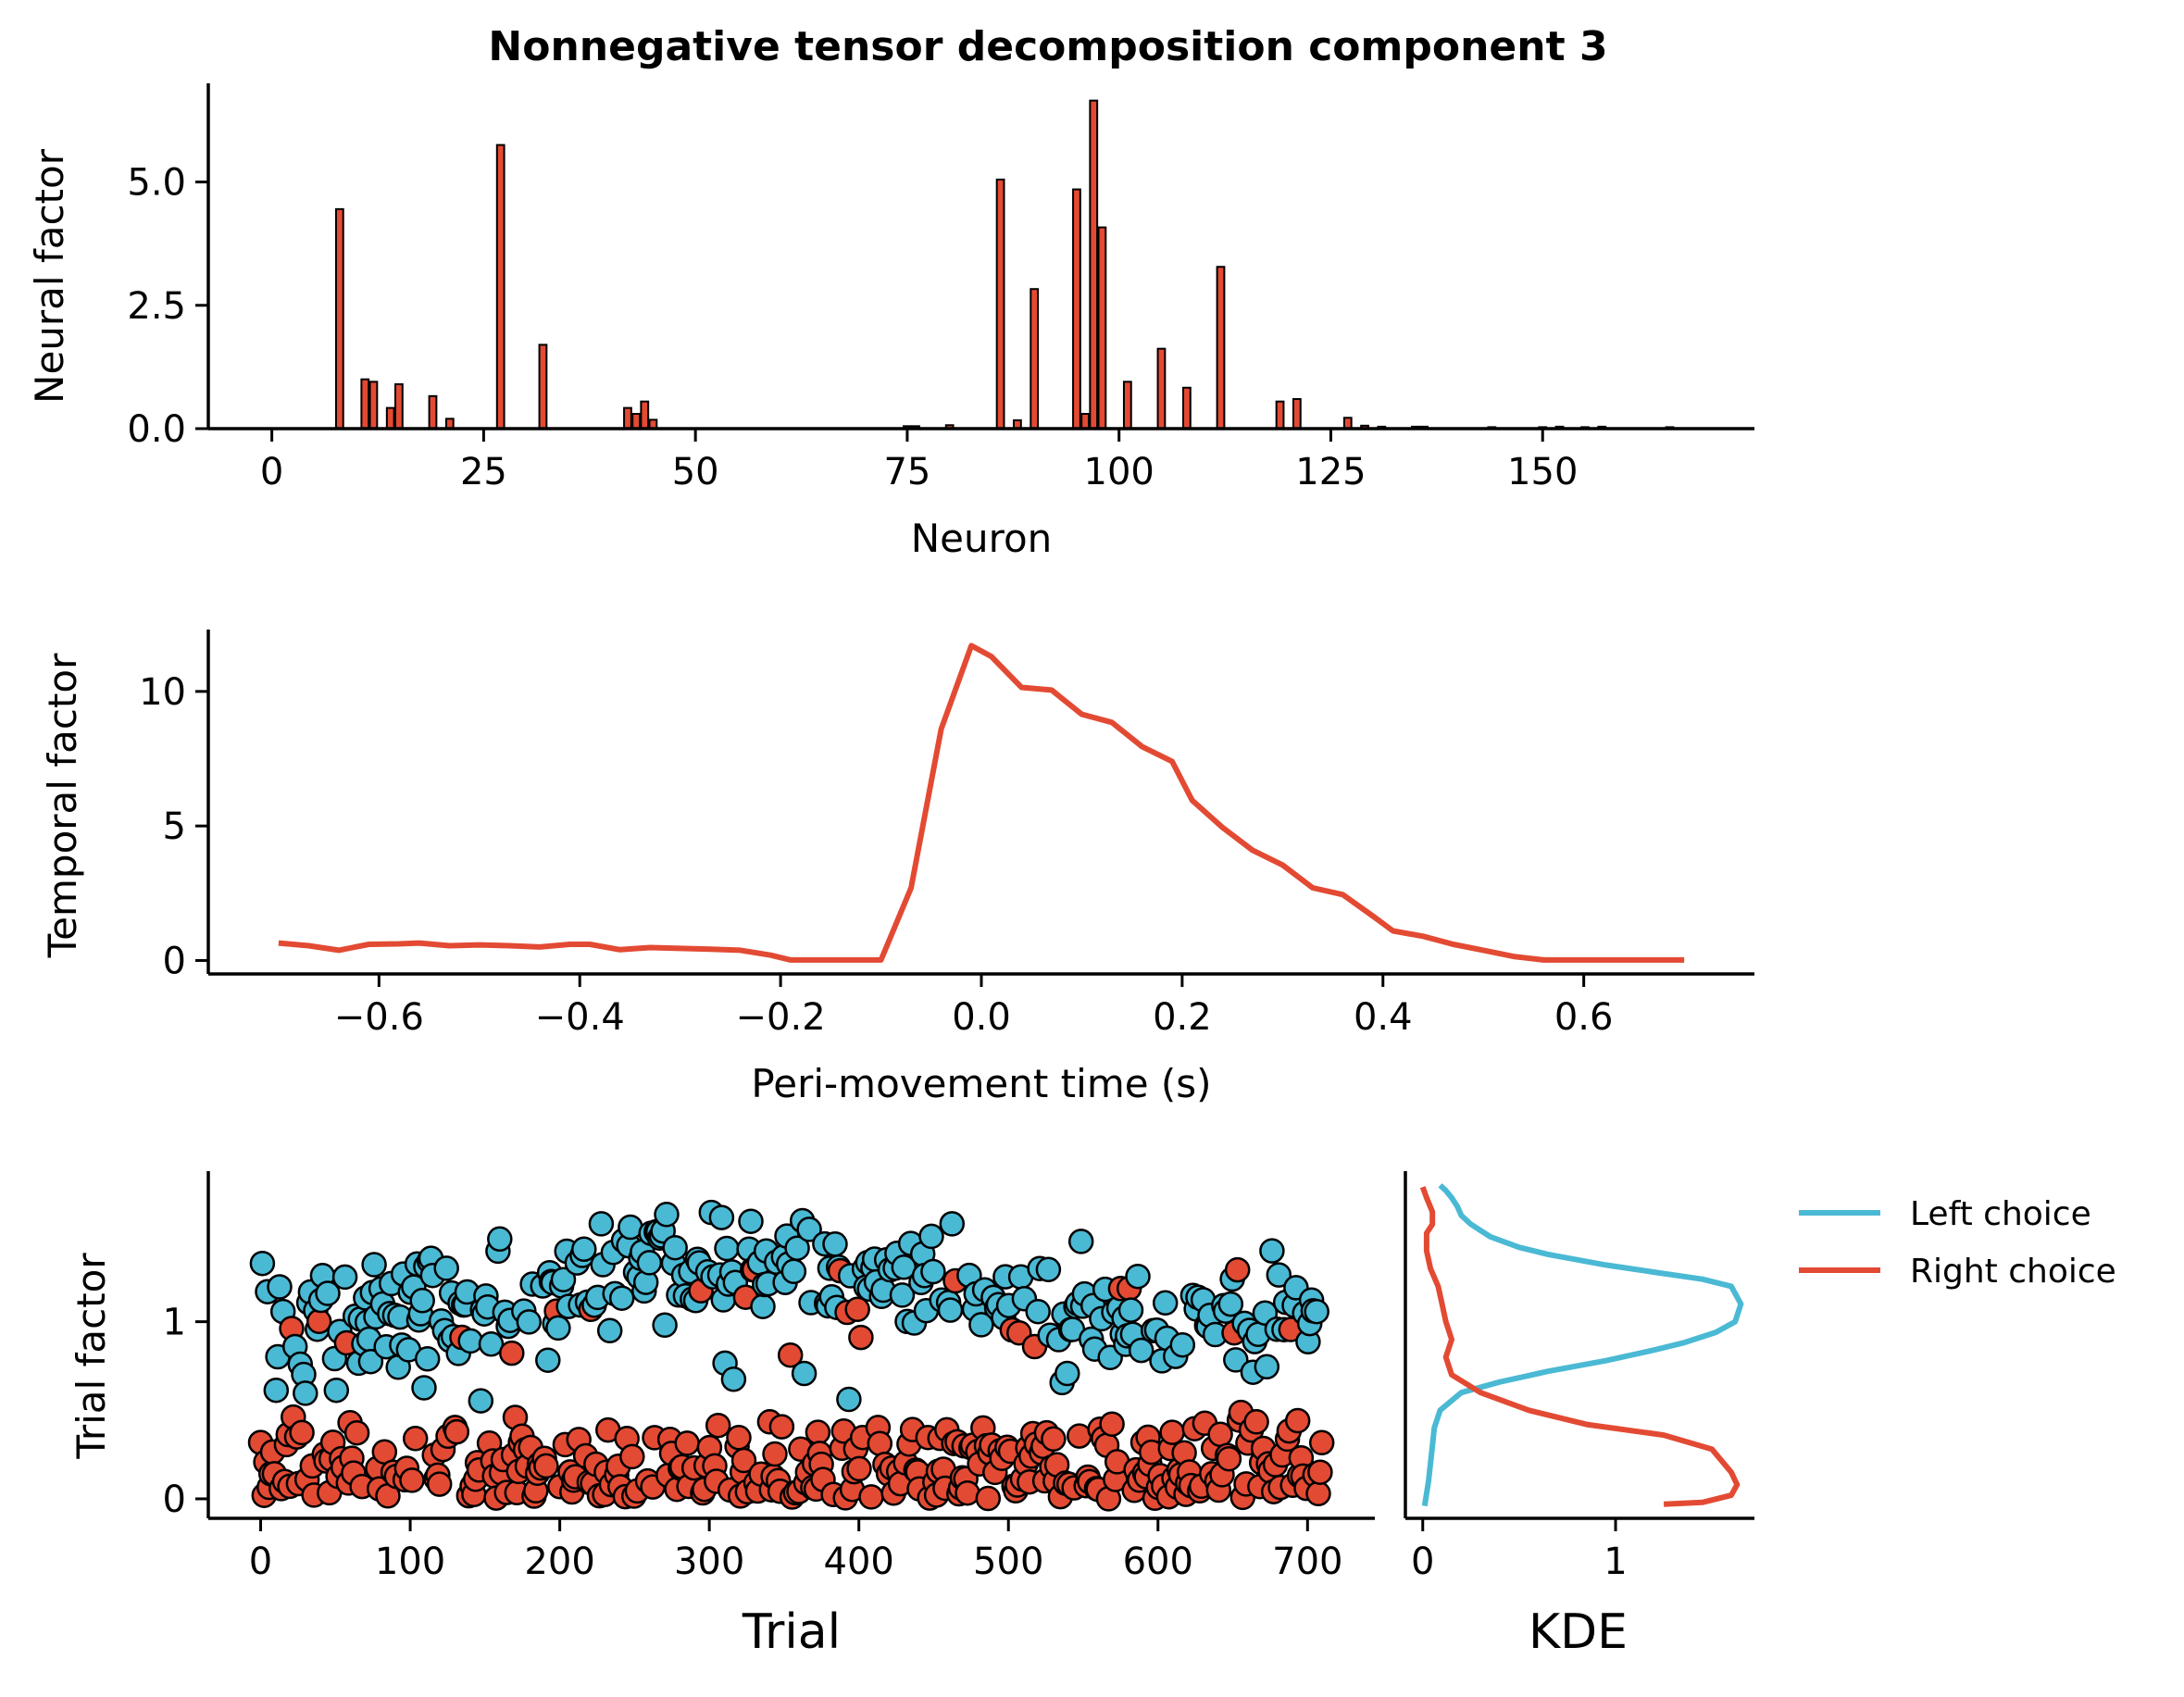 Image resolution: width=2184 pixels, height=1697 pixels. What do you see at coordinates (174, 826) in the screenshot?
I see `temporal-y-tick-label: 5` at bounding box center [174, 826].